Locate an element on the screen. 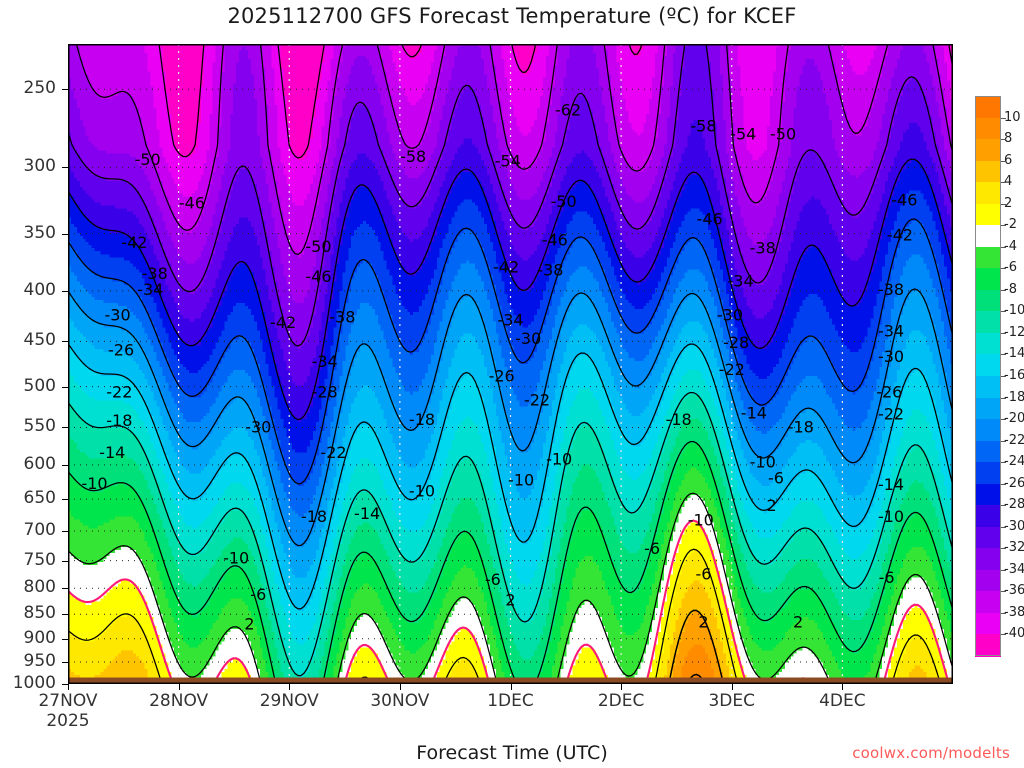 The width and height of the screenshot is (1024, 768). x-axis-year-label: 2025 is located at coordinates (68, 720).